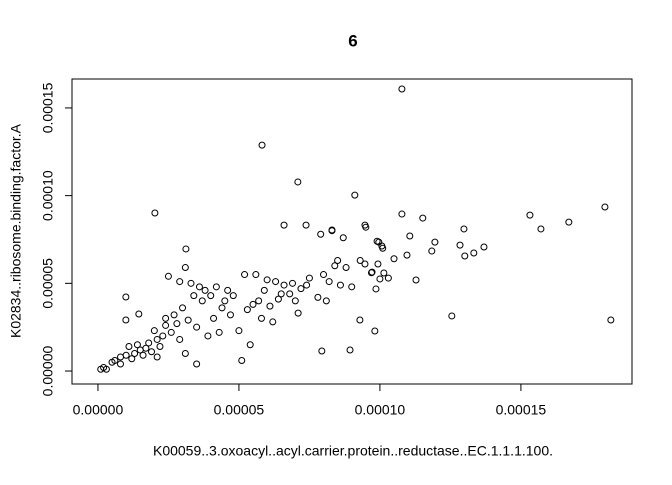  Describe the element at coordinates (48, 371) in the screenshot. I see `y-tick-label: 0.00000` at that location.